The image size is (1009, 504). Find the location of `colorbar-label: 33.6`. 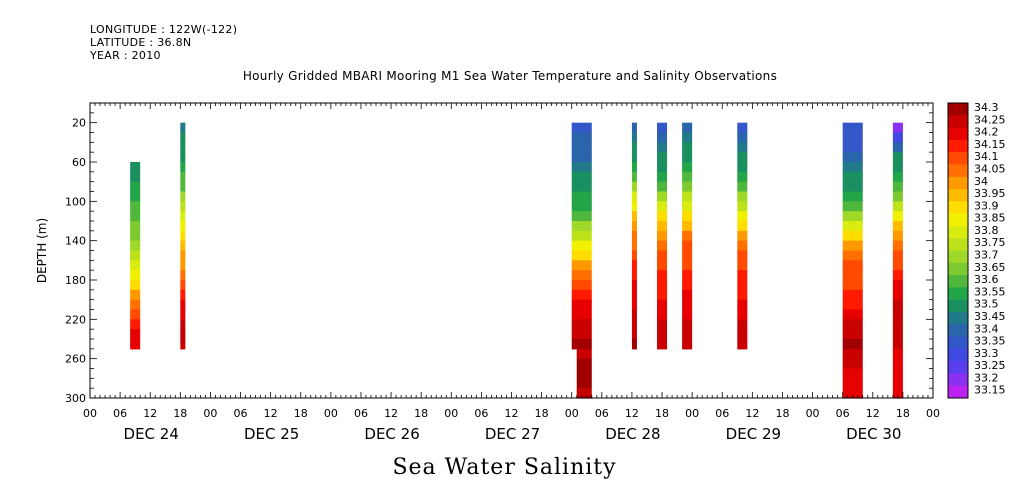

colorbar-label: 33.6 is located at coordinates (986, 279).